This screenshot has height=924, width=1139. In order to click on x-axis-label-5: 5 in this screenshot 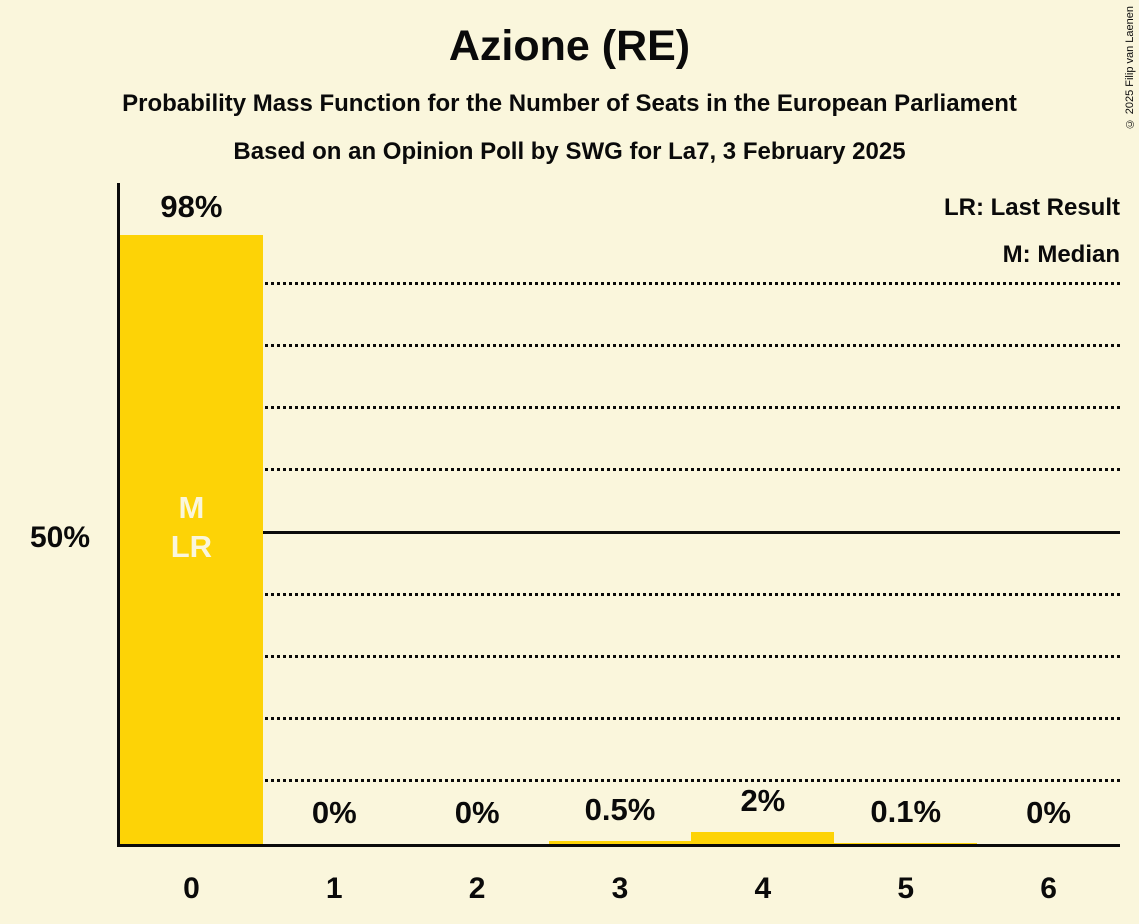, I will do `click(906, 888)`.